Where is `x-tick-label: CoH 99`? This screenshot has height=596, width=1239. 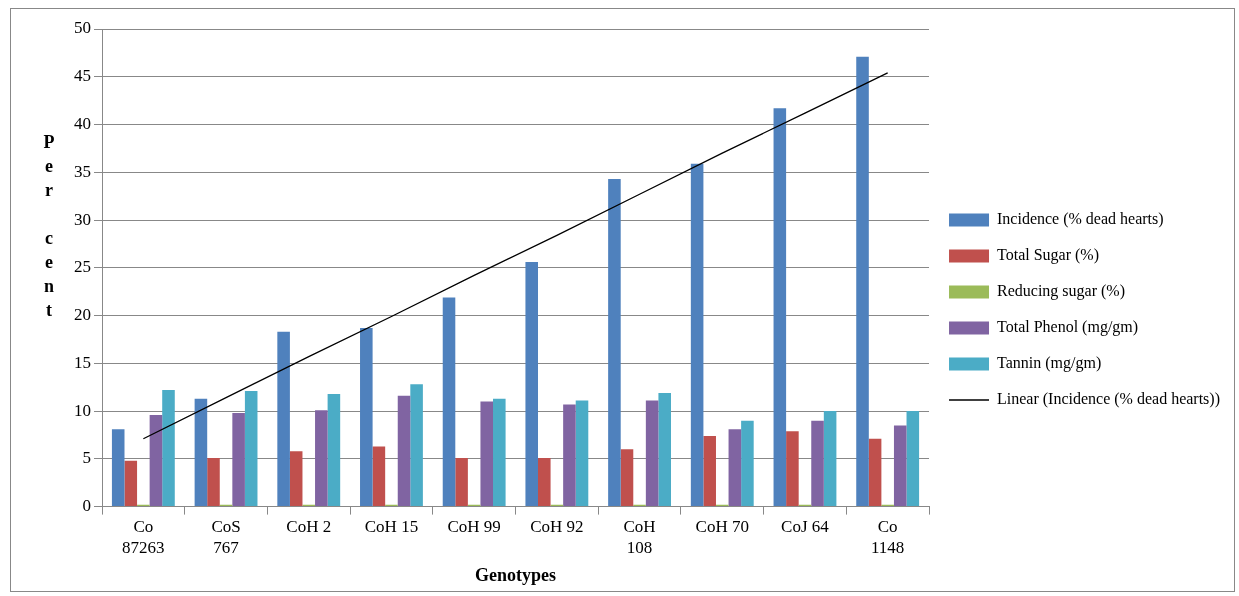 x-tick-label: CoH 99 is located at coordinates (474, 527).